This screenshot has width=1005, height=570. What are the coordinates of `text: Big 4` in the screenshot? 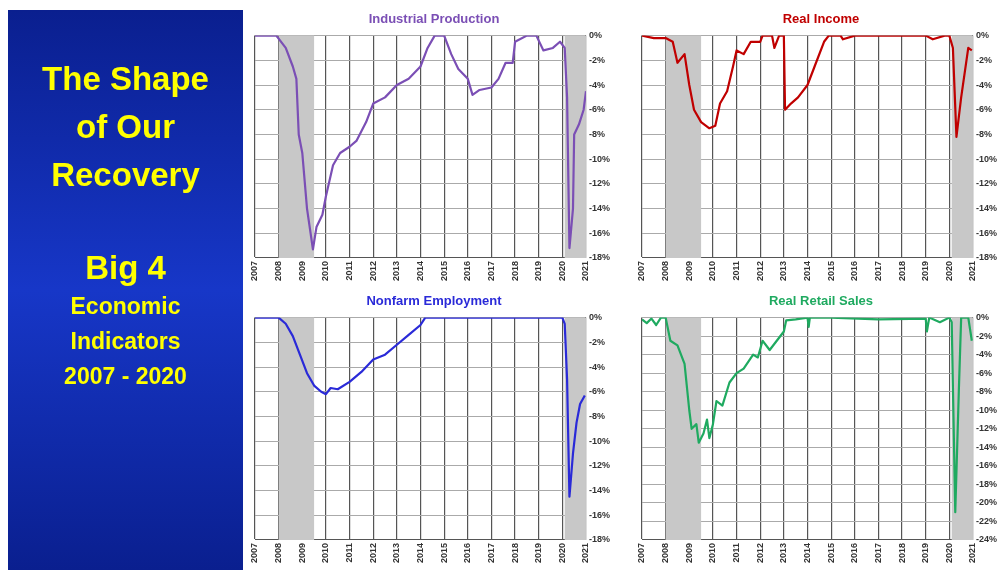 It's located at (125, 268).